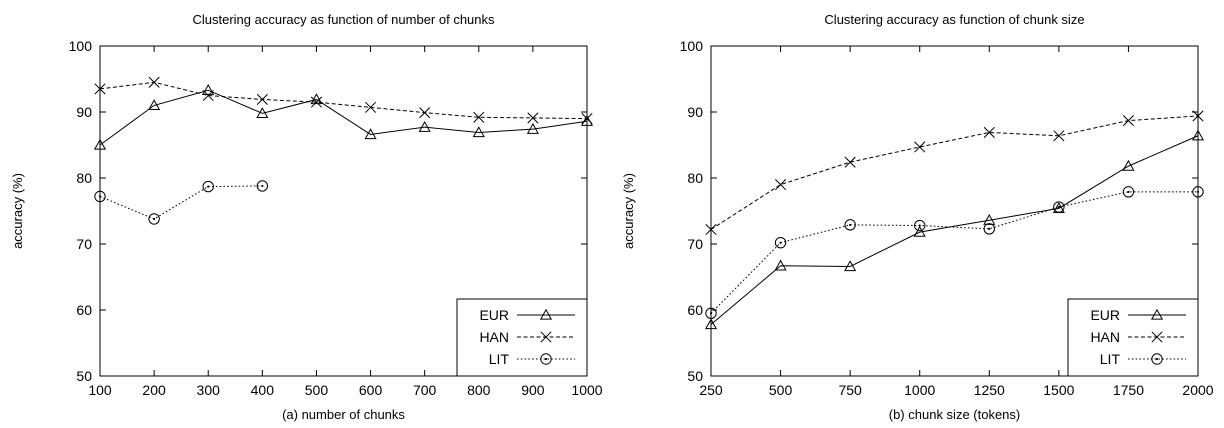  What do you see at coordinates (100, 390) in the screenshot?
I see `x-tick-label: 100` at bounding box center [100, 390].